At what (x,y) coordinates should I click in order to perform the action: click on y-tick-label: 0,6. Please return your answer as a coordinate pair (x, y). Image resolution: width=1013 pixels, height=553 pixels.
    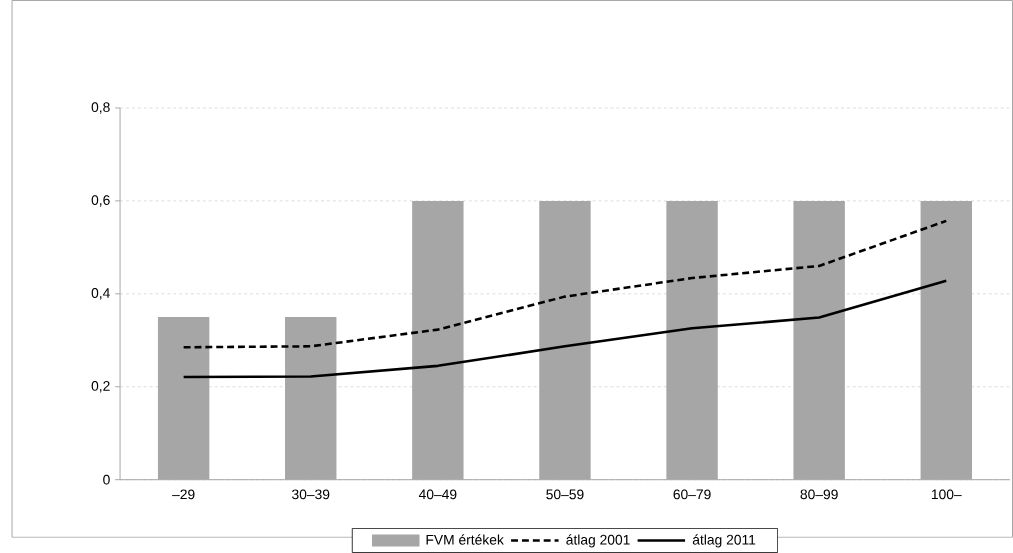
    Looking at the image, I should click on (100, 201).